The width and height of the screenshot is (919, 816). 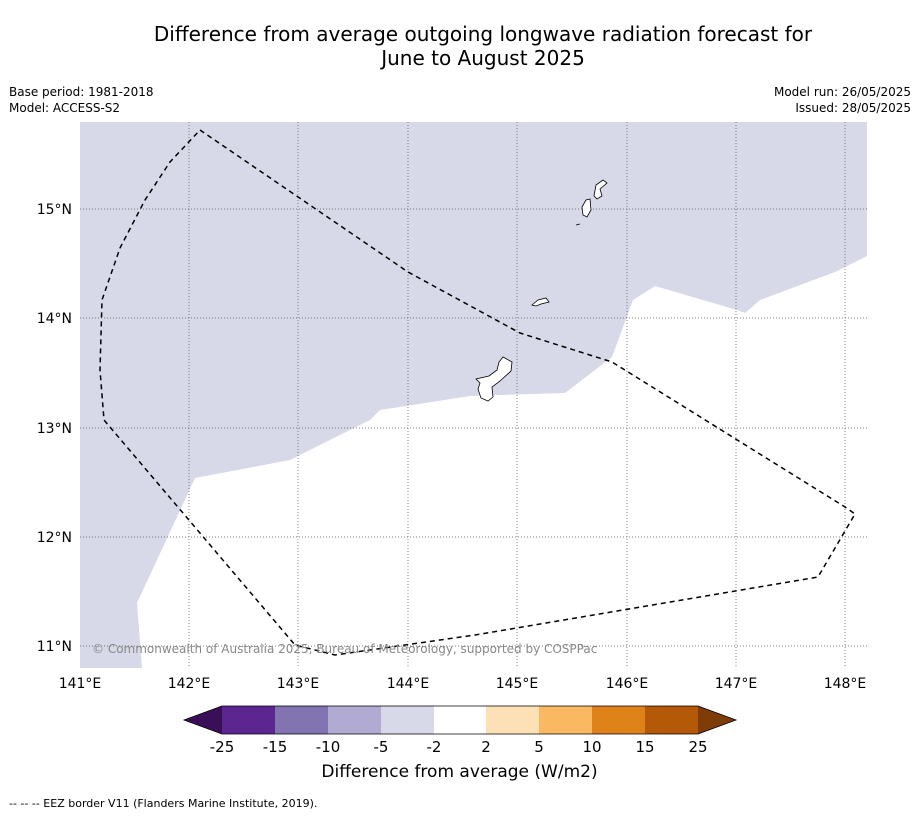 What do you see at coordinates (189, 684) in the screenshot?
I see `lon-tick: 142°E` at bounding box center [189, 684].